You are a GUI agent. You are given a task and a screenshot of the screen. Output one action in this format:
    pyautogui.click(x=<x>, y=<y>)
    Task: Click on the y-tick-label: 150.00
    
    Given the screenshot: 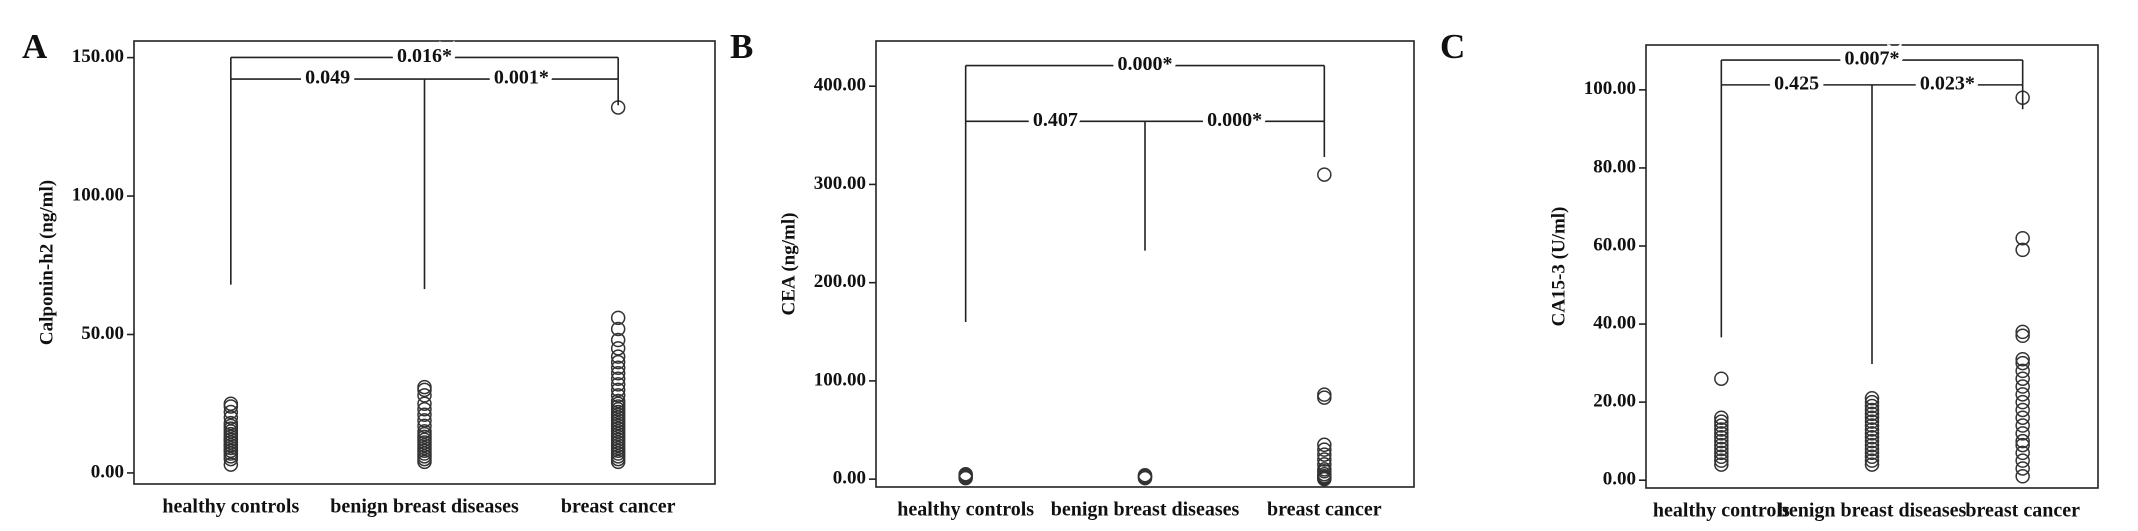 What is the action you would take?
    pyautogui.click(x=98, y=56)
    